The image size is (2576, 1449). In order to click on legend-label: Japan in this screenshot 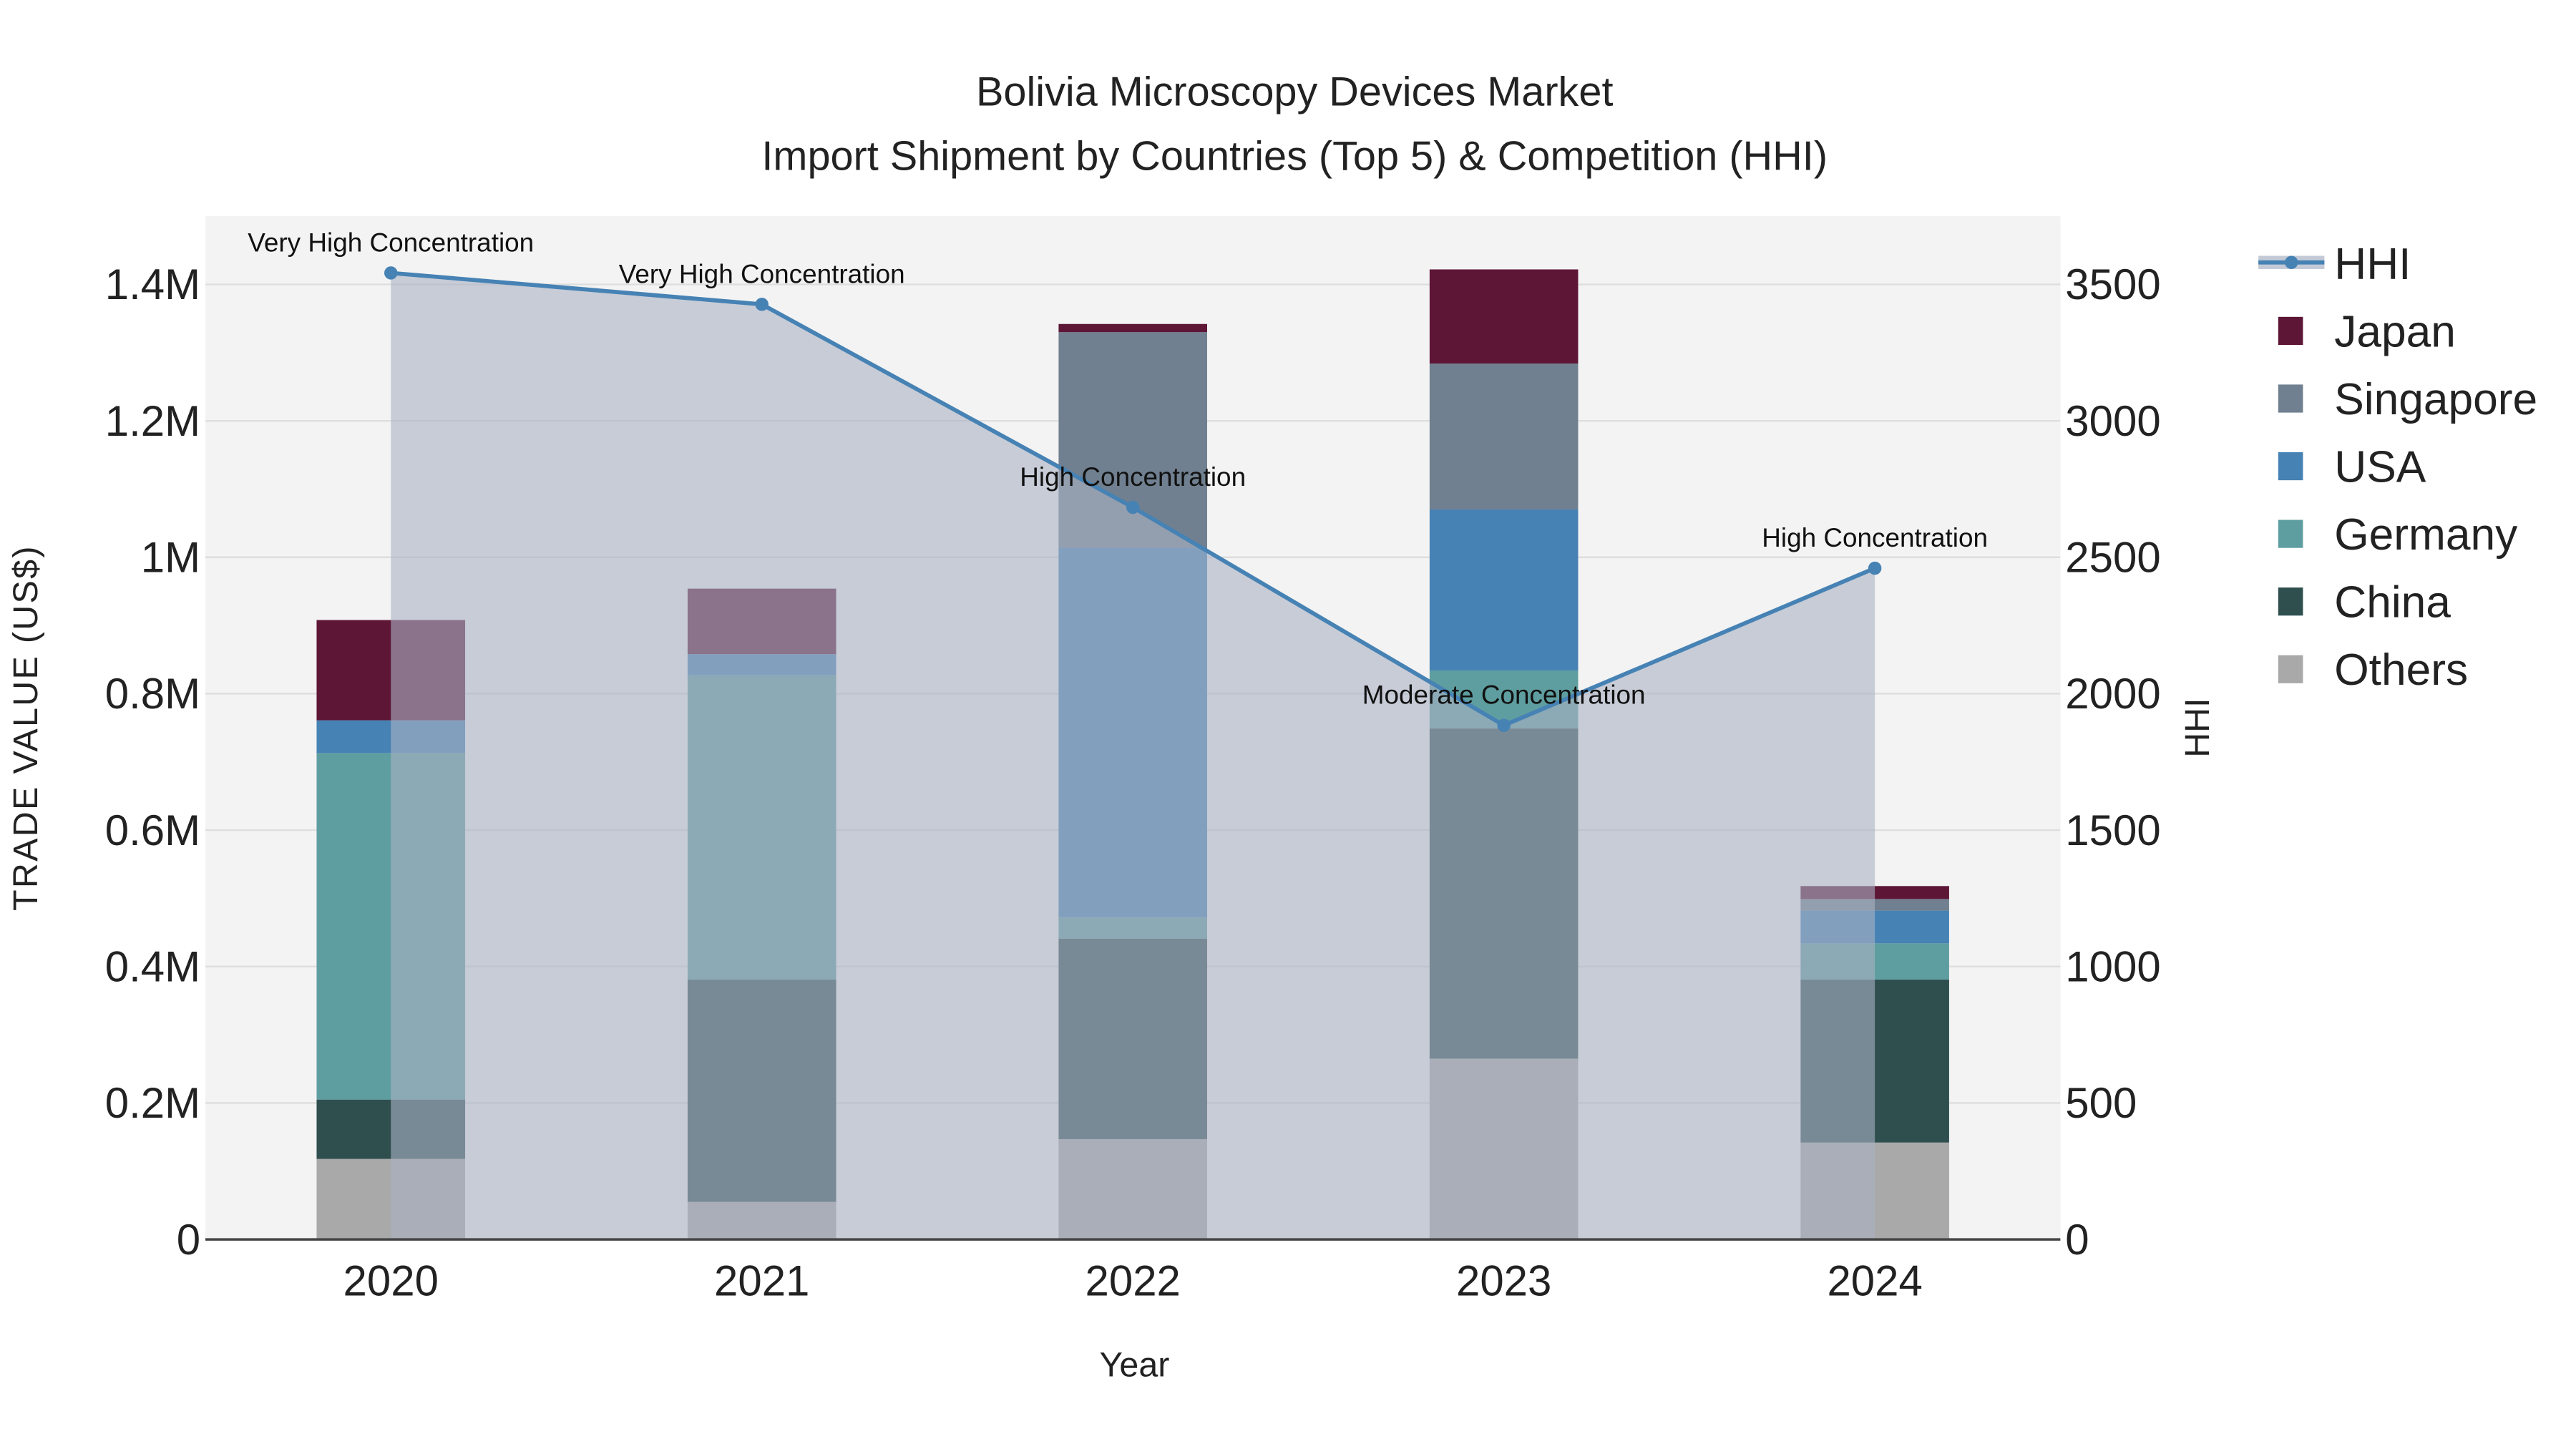, I will do `click(2395, 331)`.